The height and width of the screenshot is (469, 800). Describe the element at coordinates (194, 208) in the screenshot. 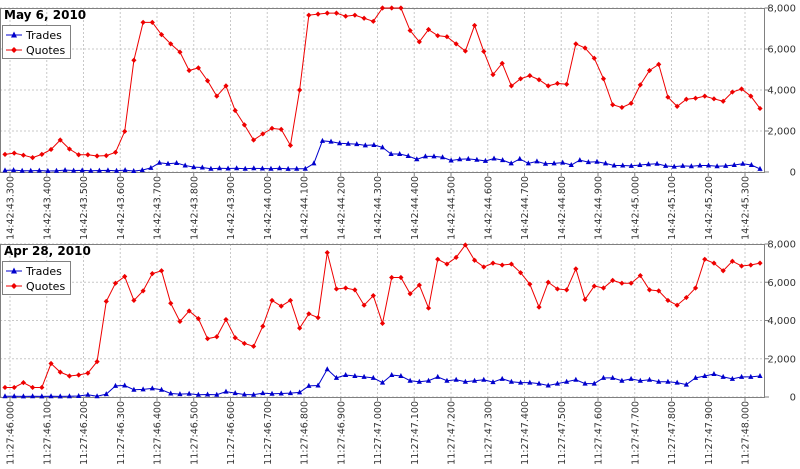

I see `x-tick-label: 14:42:43.800` at that location.